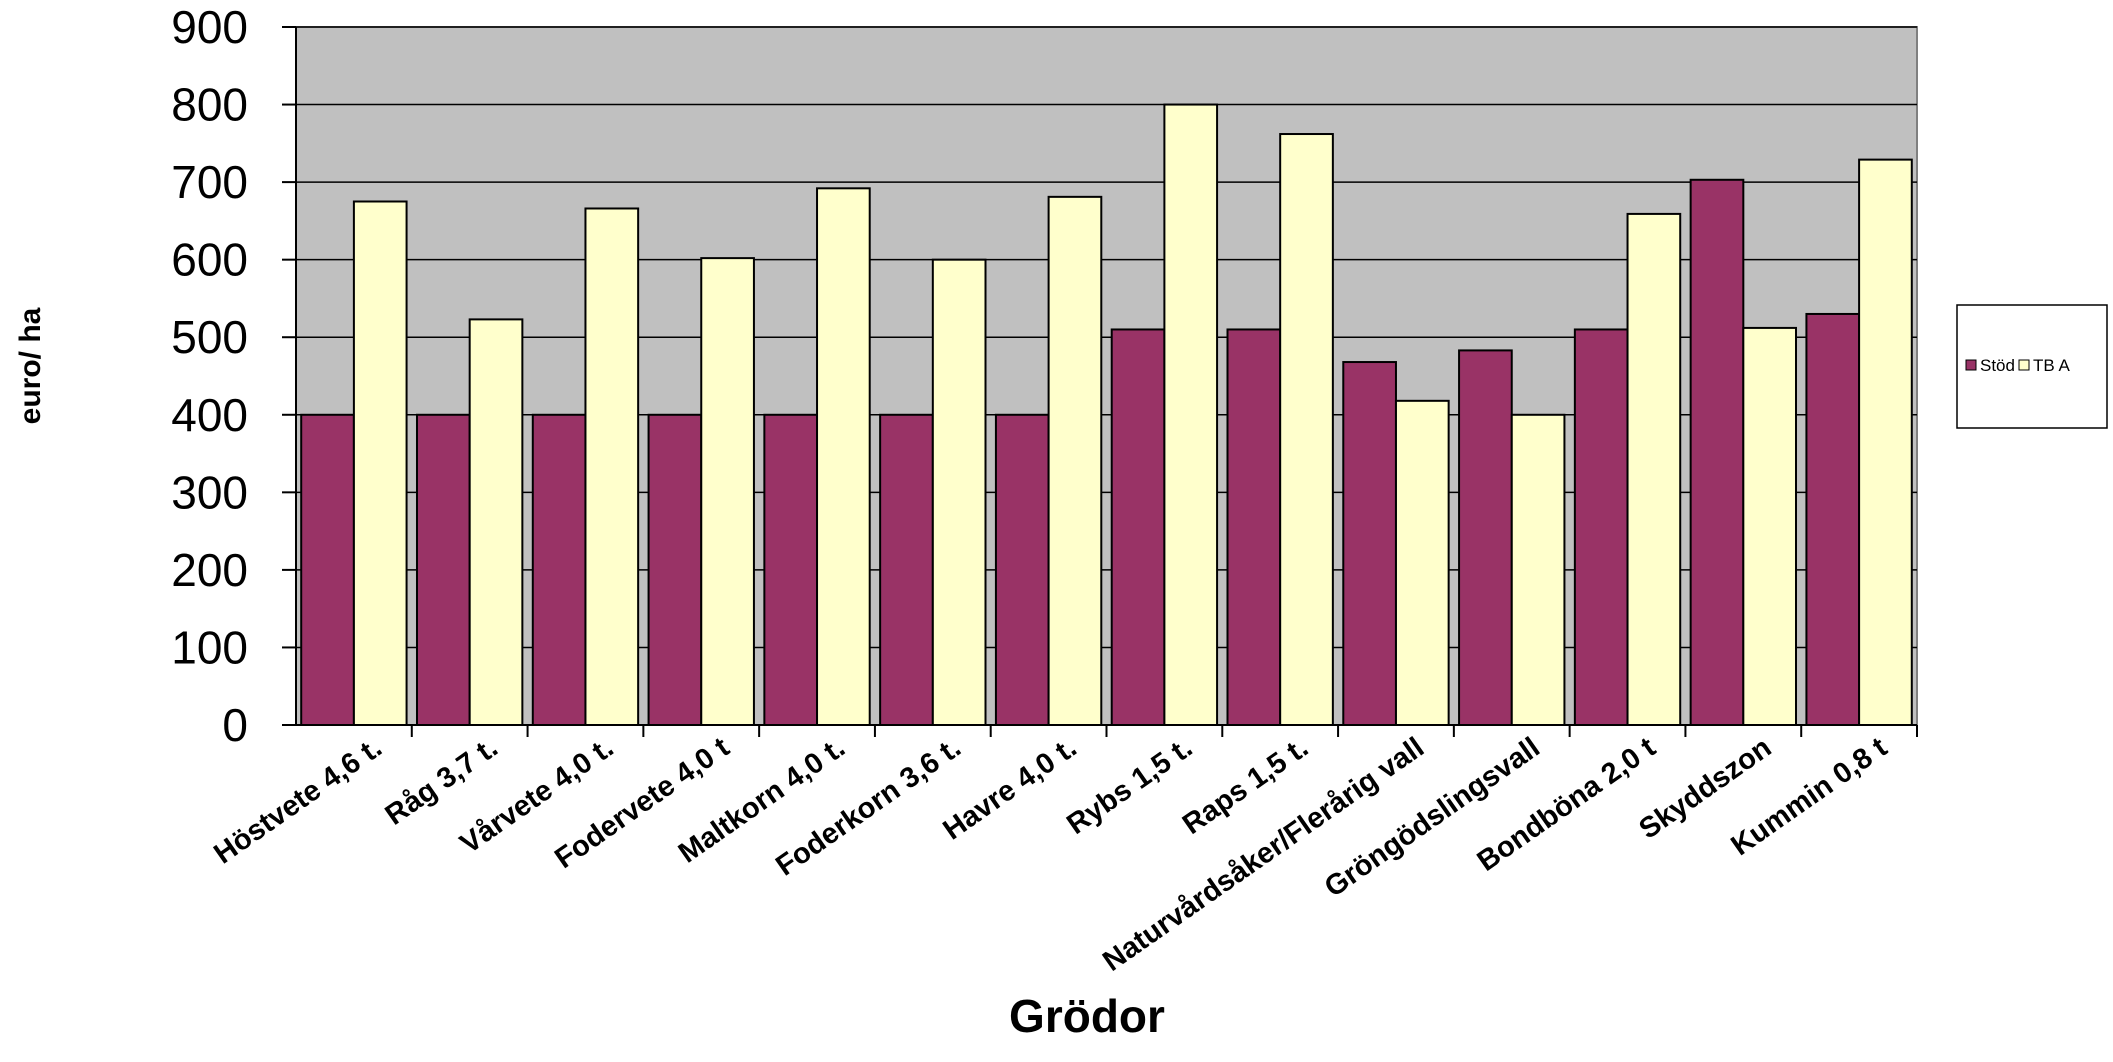 The image size is (2113, 1062). What do you see at coordinates (209, 647) in the screenshot?
I see `y-tick-label: 100` at bounding box center [209, 647].